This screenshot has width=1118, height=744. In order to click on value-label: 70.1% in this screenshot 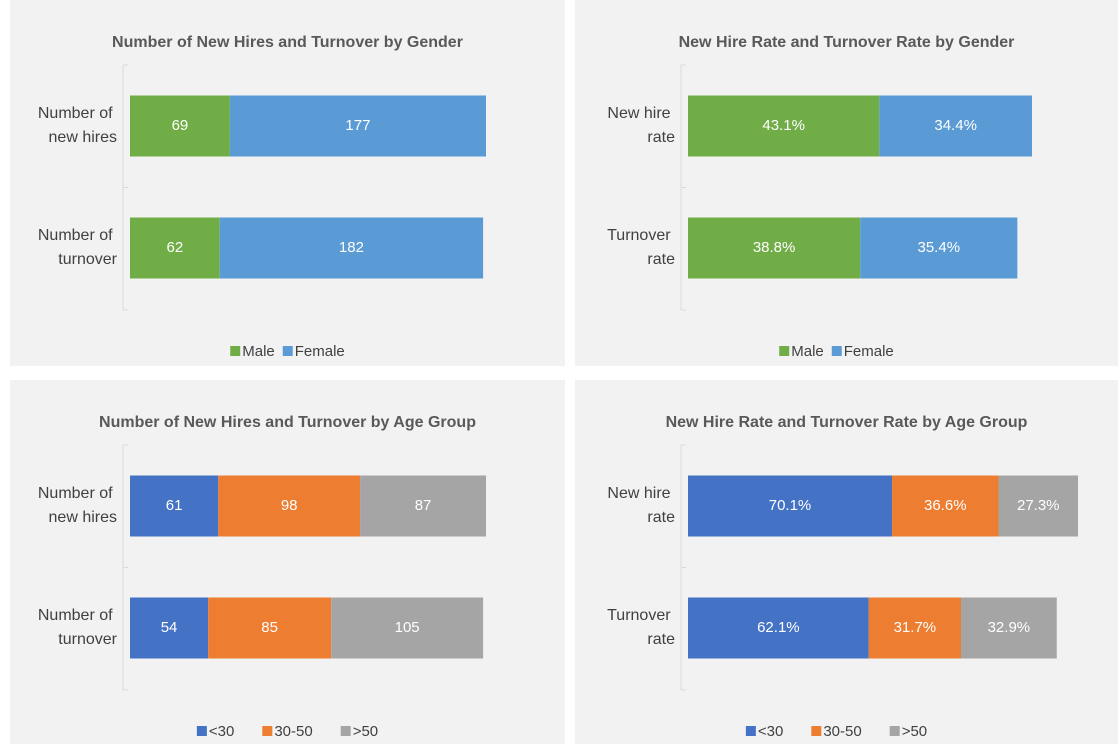, I will do `click(790, 505)`.